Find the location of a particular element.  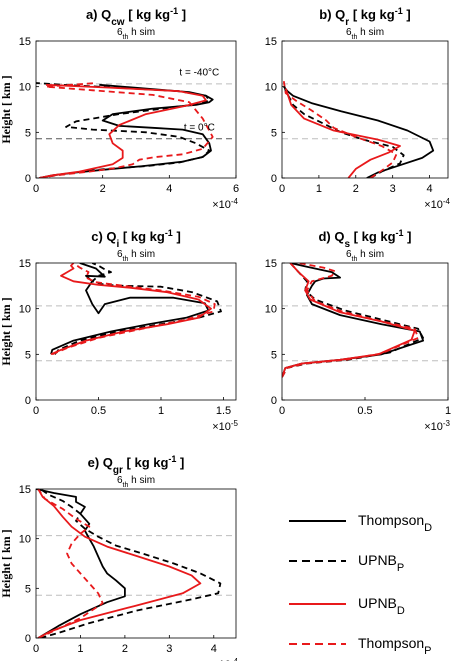

annotation-label: t = 0°C is located at coordinates (199, 128).